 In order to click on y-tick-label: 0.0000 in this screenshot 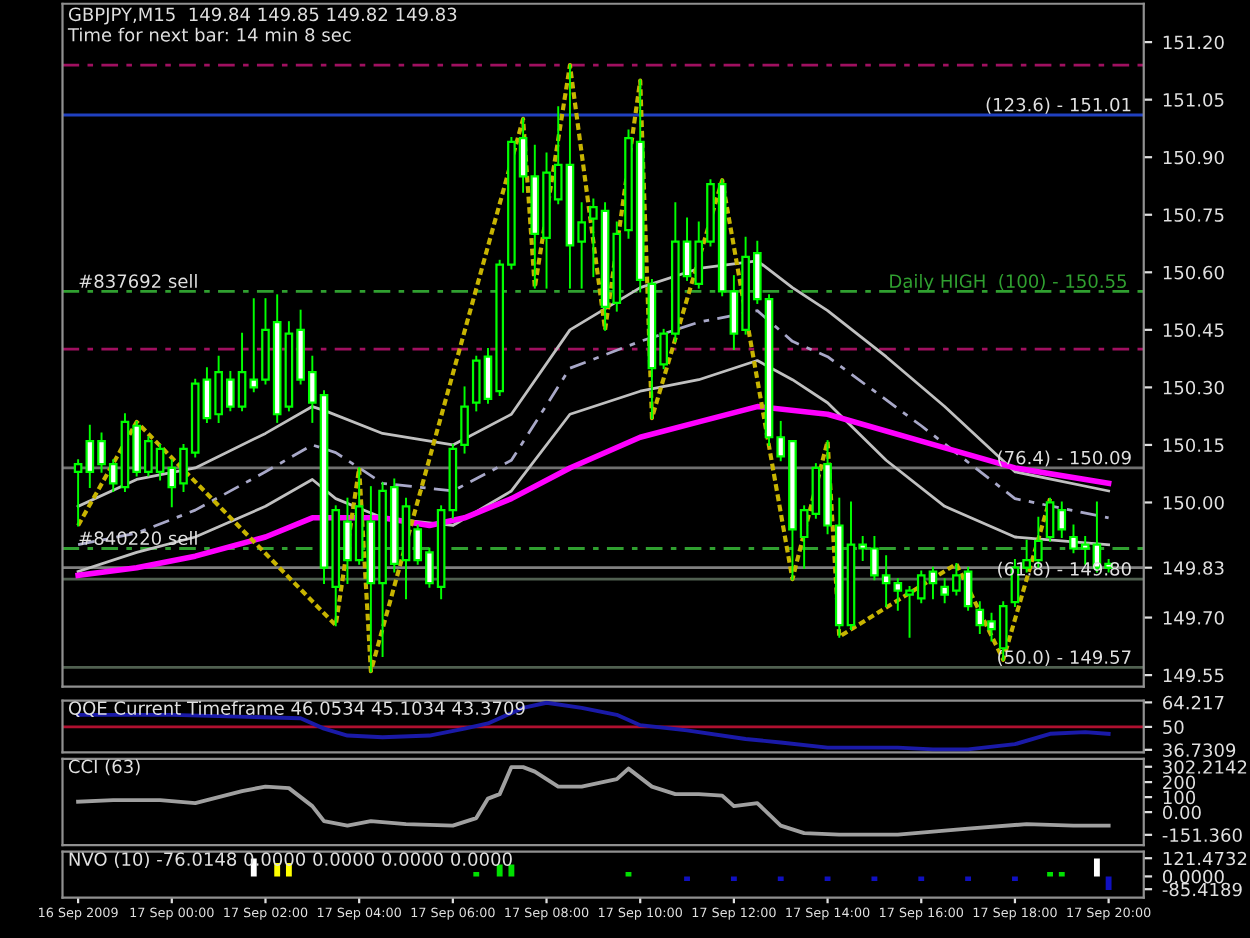, I will do `click(1193, 876)`.